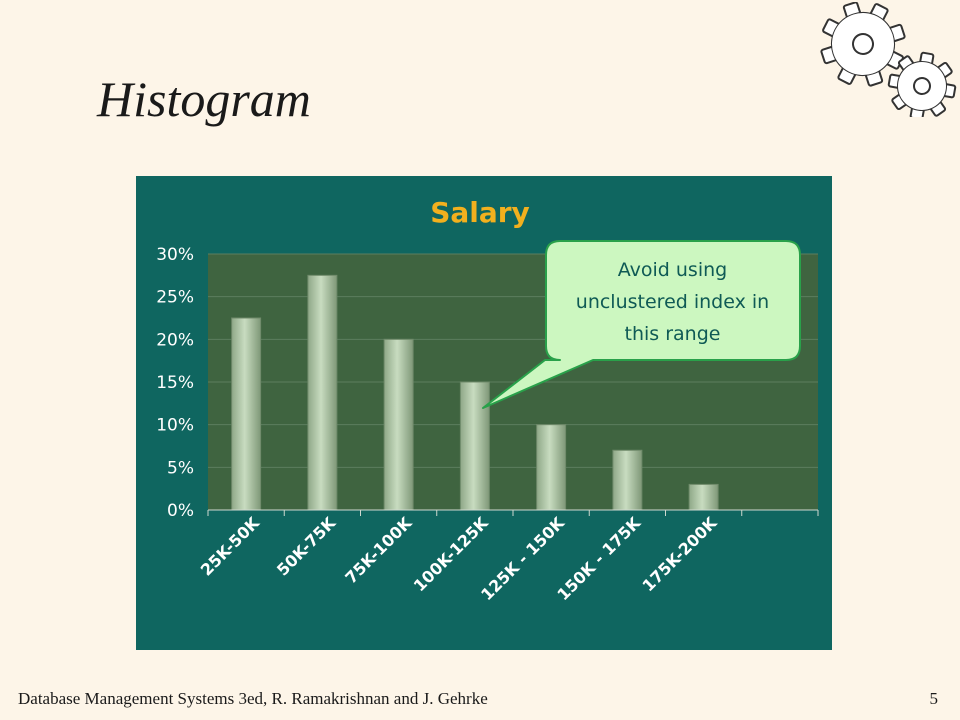 The image size is (960, 720). I want to click on chart-title: Salary, so click(480, 212).